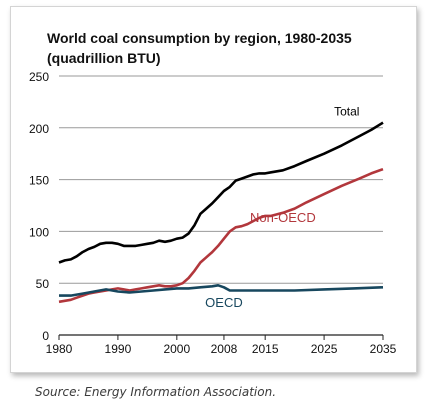  I want to click on x-tick-label: 1980, so click(59, 349).